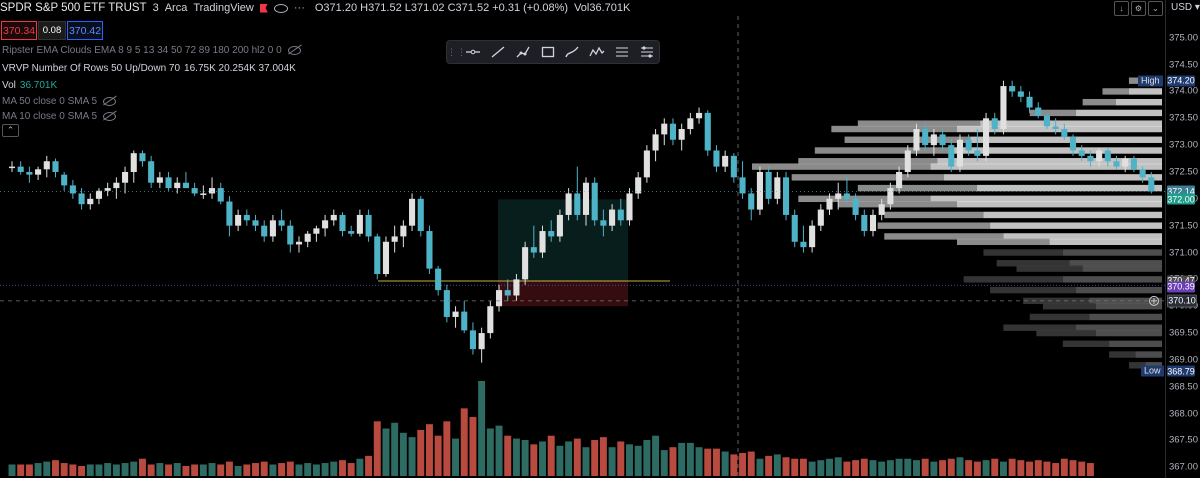 This screenshot has height=478, width=1200. Describe the element at coordinates (1138, 8) in the screenshot. I see `gear-icon: ⚙` at that location.